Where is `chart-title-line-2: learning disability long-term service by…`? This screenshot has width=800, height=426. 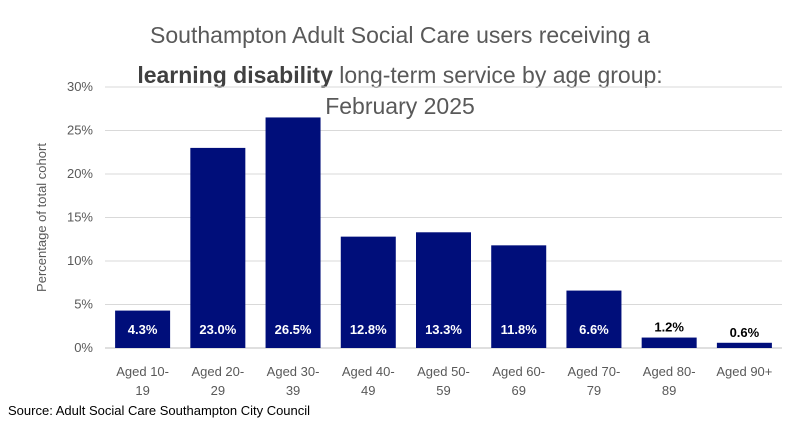
chart-title-line-2: learning disability long-term service by… is located at coordinates (400, 75).